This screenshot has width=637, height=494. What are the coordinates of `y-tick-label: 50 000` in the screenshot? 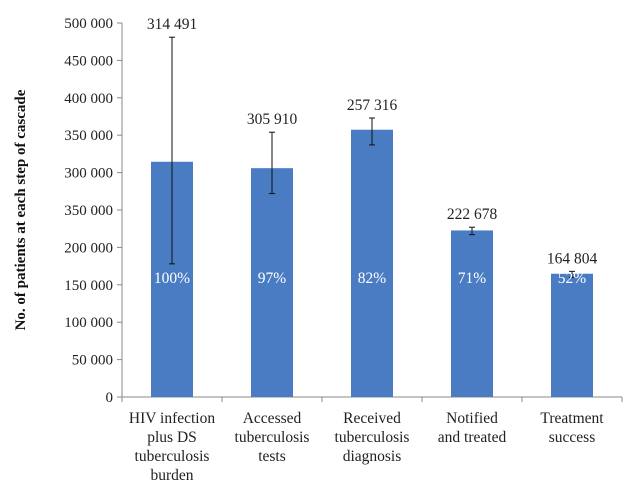 It's located at (92, 361).